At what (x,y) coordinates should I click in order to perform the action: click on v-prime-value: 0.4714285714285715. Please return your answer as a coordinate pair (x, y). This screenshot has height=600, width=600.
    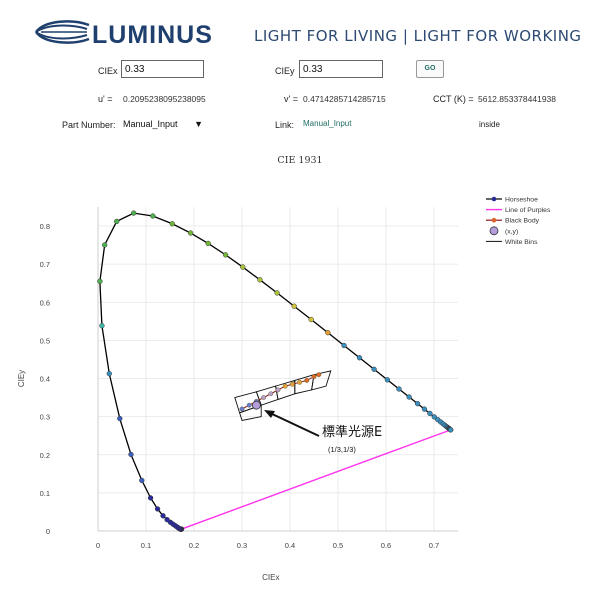
    Looking at the image, I should click on (344, 99).